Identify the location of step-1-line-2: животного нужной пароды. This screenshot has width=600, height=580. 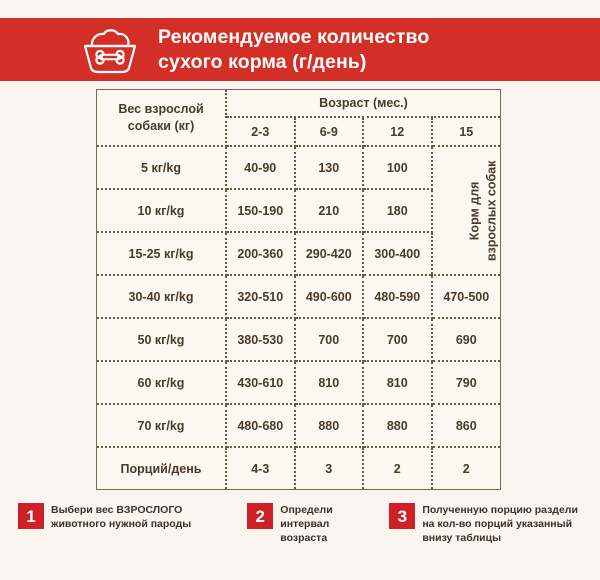
(121, 523).